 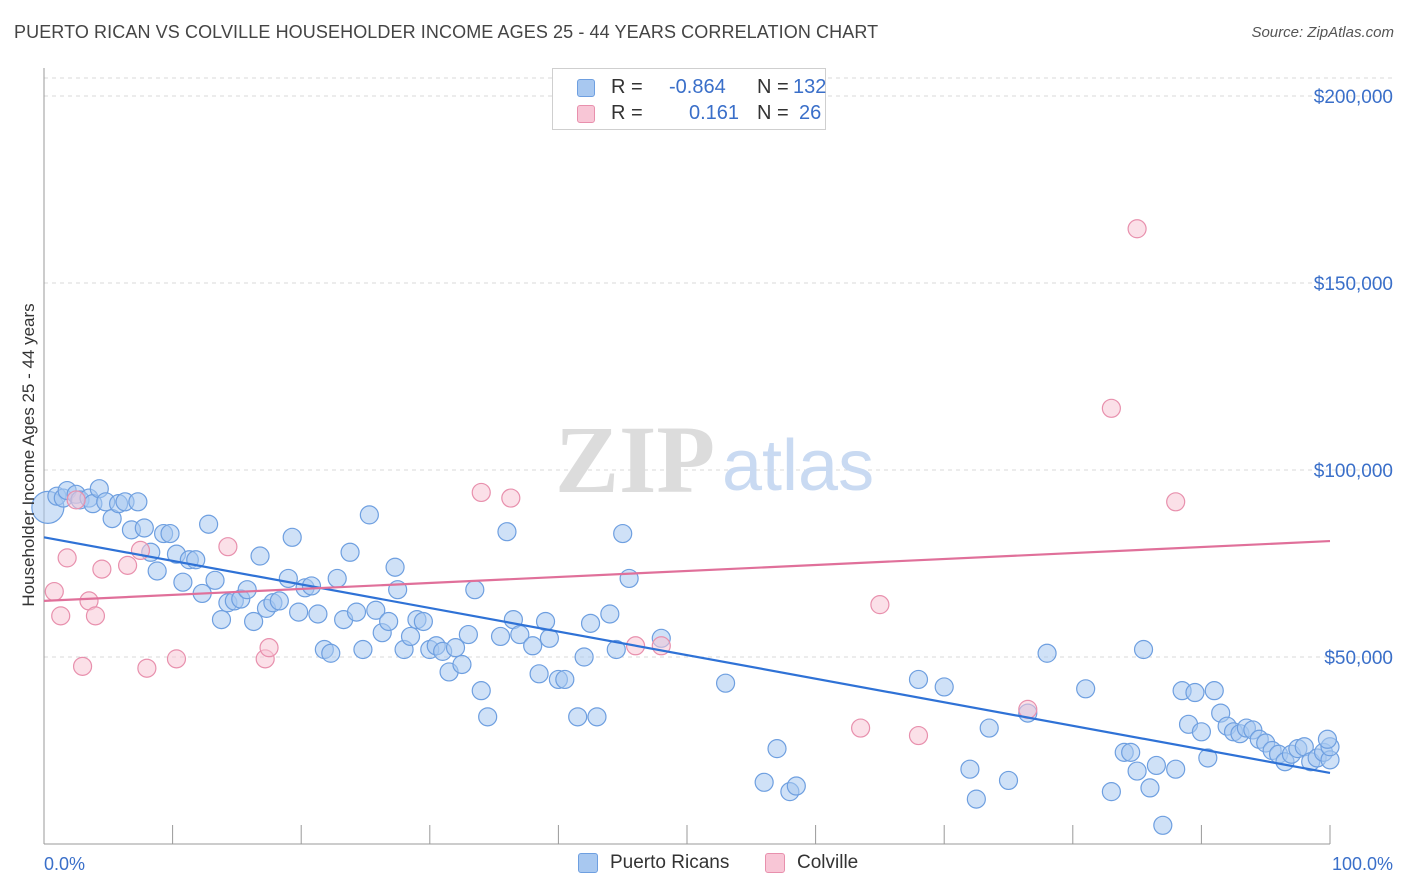 I want to click on legend-n-value: 132, so click(x=810, y=87).